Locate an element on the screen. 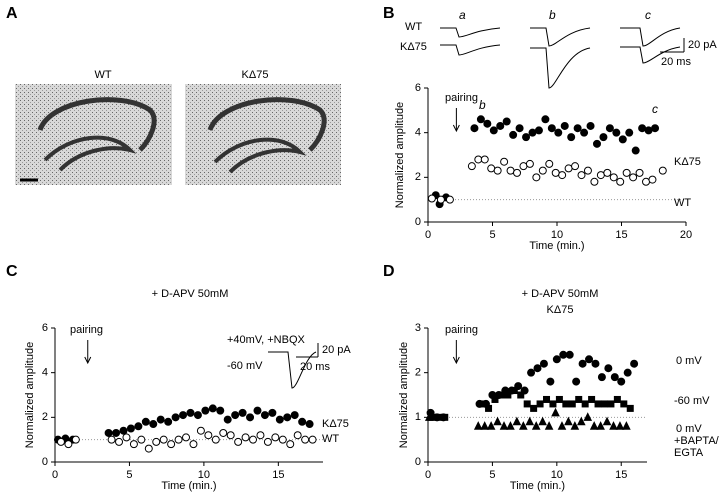 Image resolution: width=720 pixels, height=502 pixels. trace-letter: c is located at coordinates (648, 15).